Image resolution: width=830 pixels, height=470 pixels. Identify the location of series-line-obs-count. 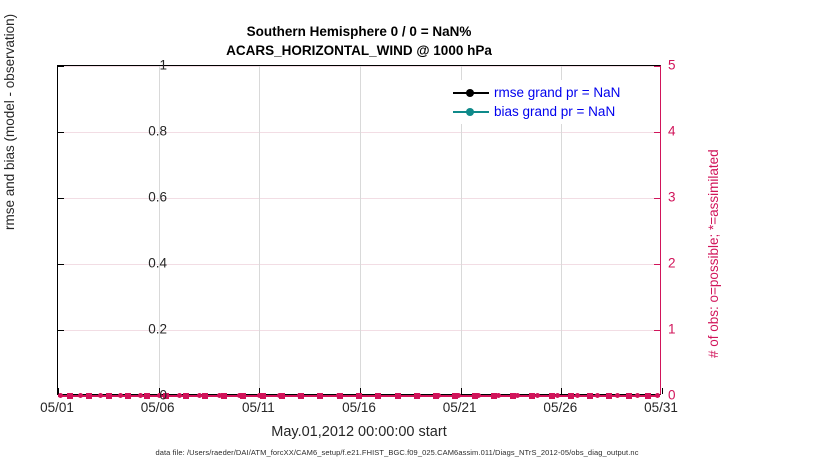
(359, 396).